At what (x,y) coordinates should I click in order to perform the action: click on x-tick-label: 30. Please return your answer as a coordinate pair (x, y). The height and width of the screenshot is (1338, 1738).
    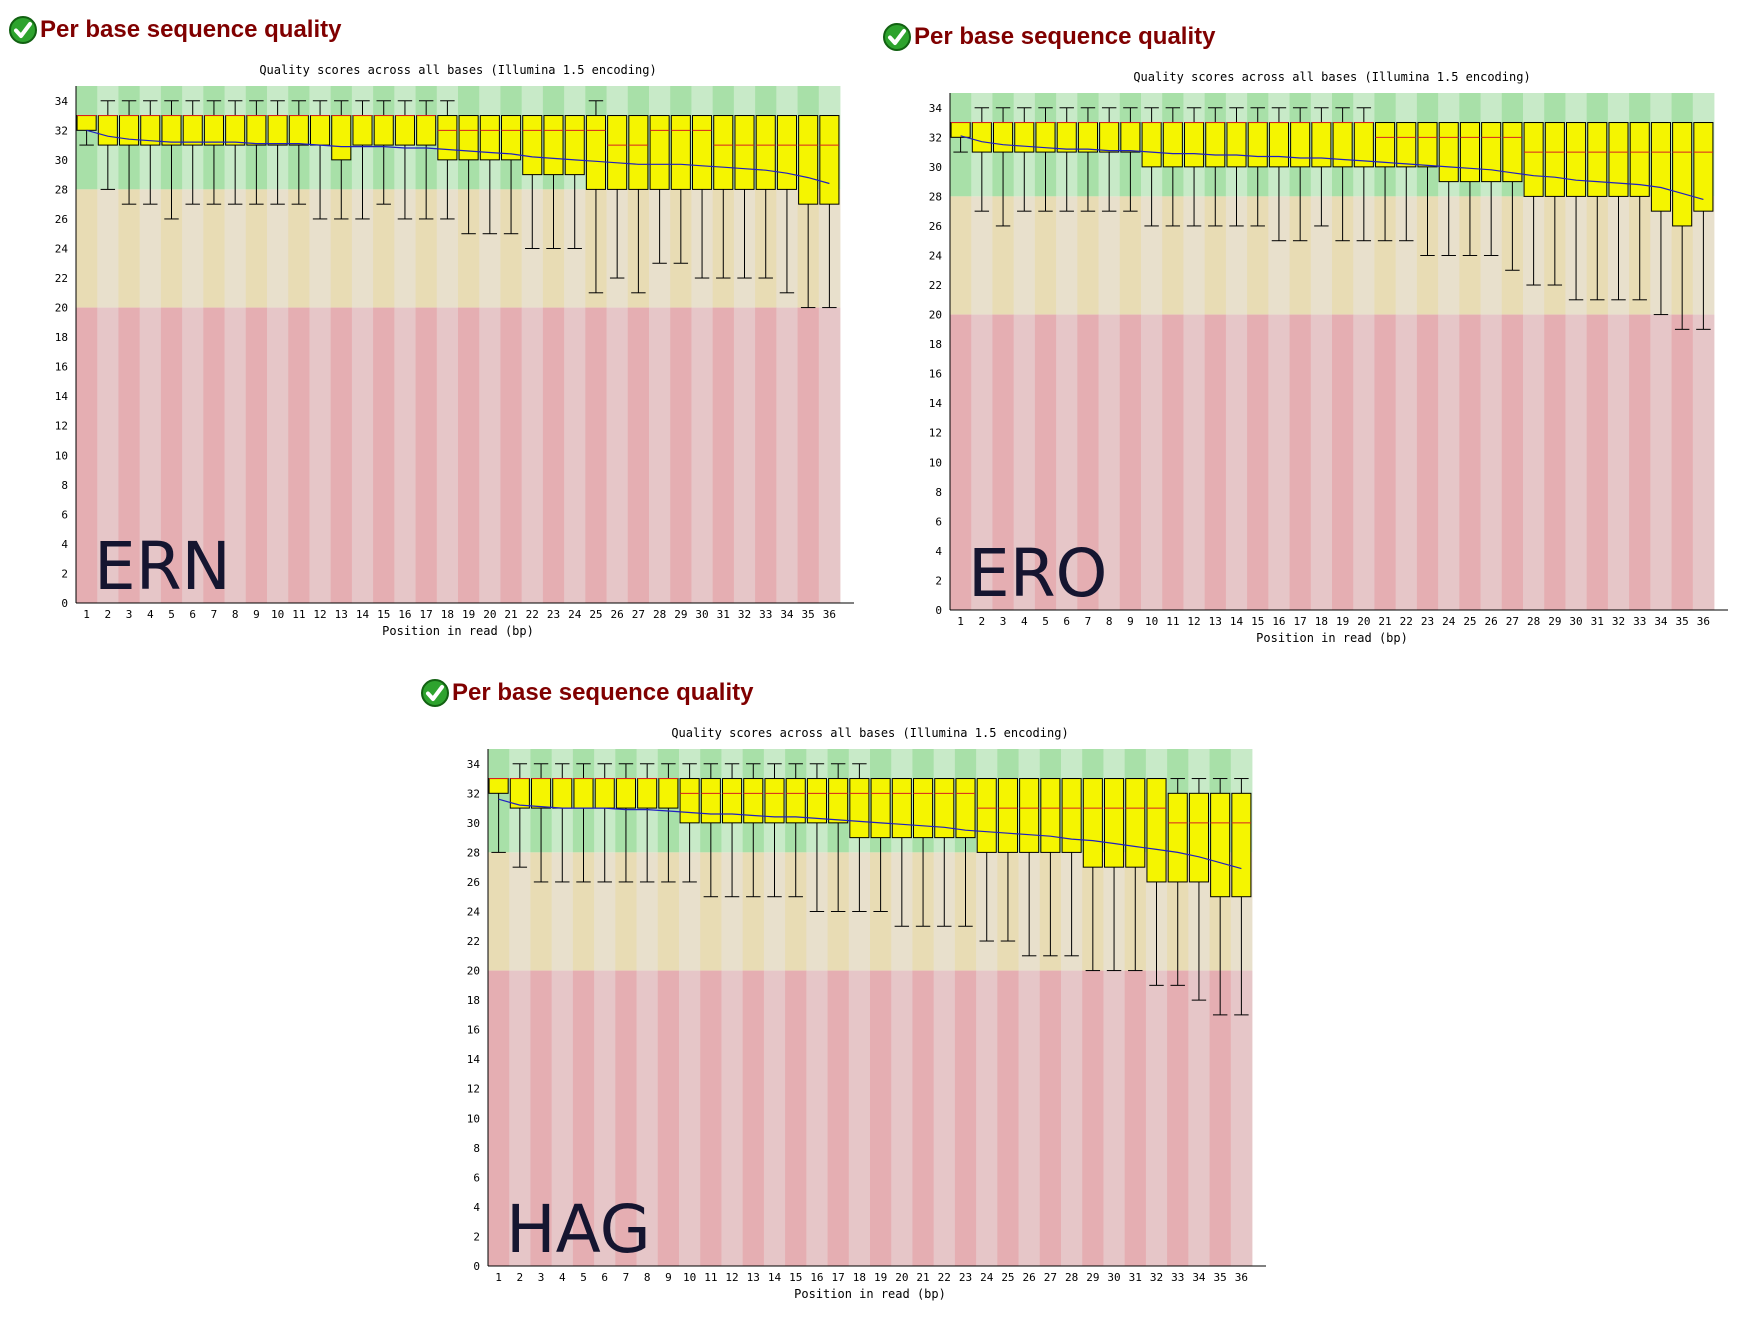
    Looking at the image, I should click on (701, 614).